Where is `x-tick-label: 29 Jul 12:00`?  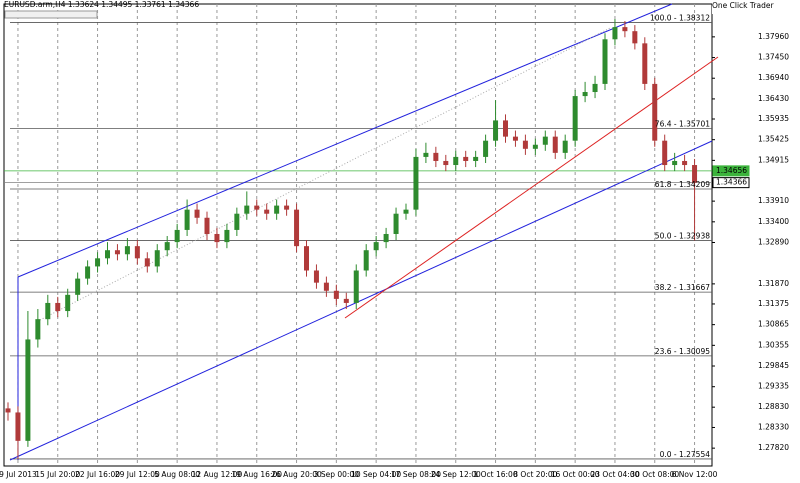 x-tick-label: 29 Jul 12:00 is located at coordinates (137, 474).